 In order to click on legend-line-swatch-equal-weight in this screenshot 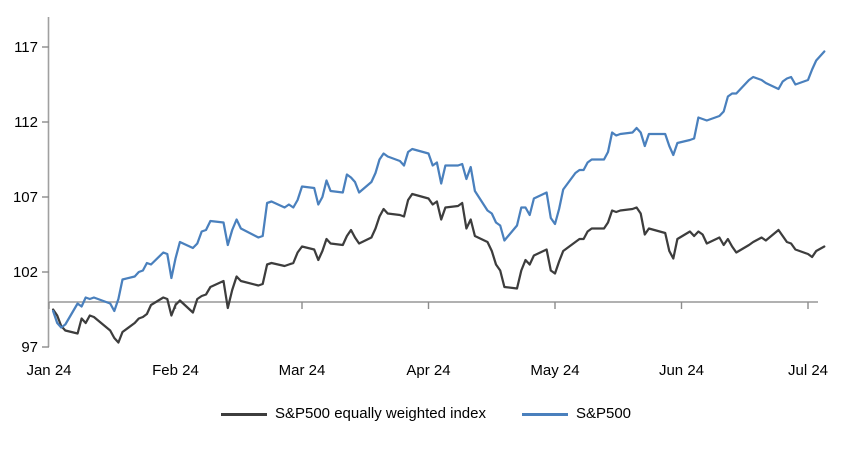, I will do `click(243, 414)`.